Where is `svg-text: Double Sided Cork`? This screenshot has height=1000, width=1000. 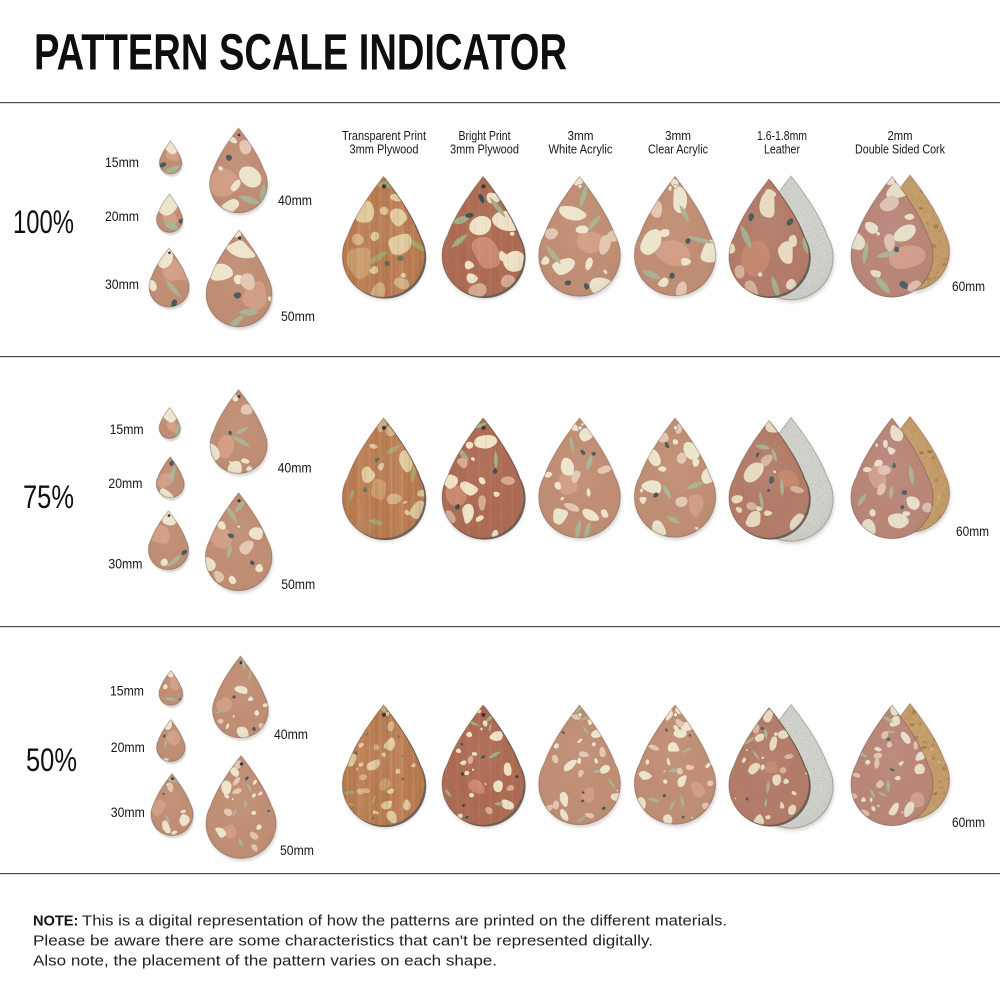
svg-text: Double Sided Cork is located at coordinates (900, 149).